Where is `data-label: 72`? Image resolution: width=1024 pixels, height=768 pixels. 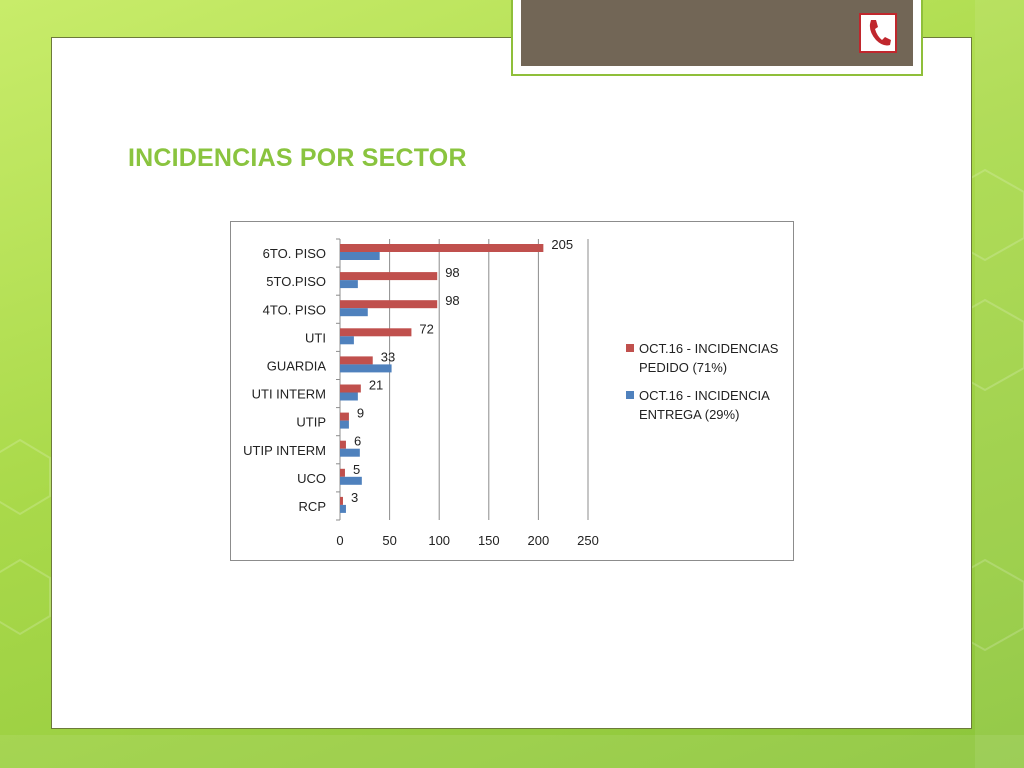
data-label: 72 is located at coordinates (426, 328).